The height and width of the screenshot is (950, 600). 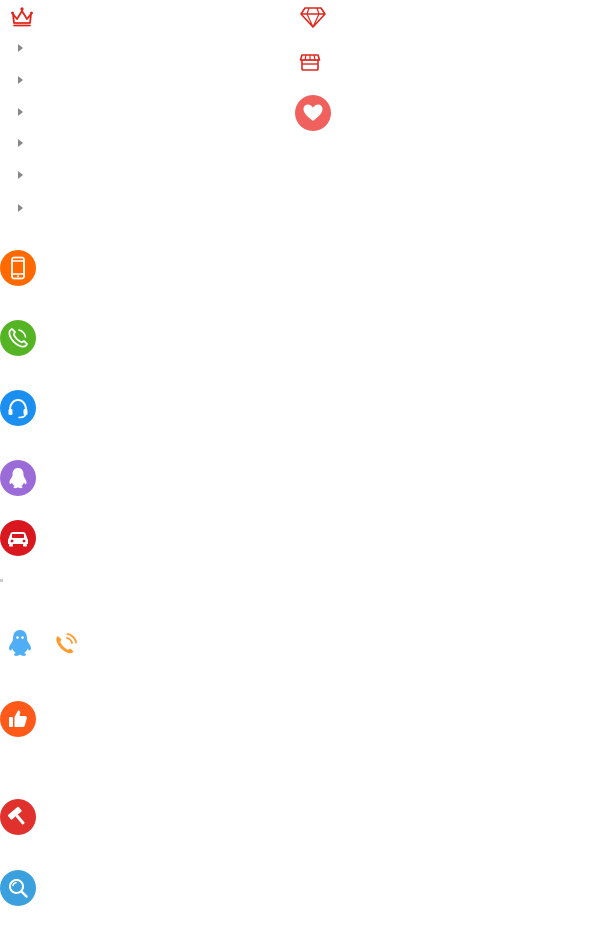 What do you see at coordinates (18, 408) in the screenshot?
I see `headset-icon` at bounding box center [18, 408].